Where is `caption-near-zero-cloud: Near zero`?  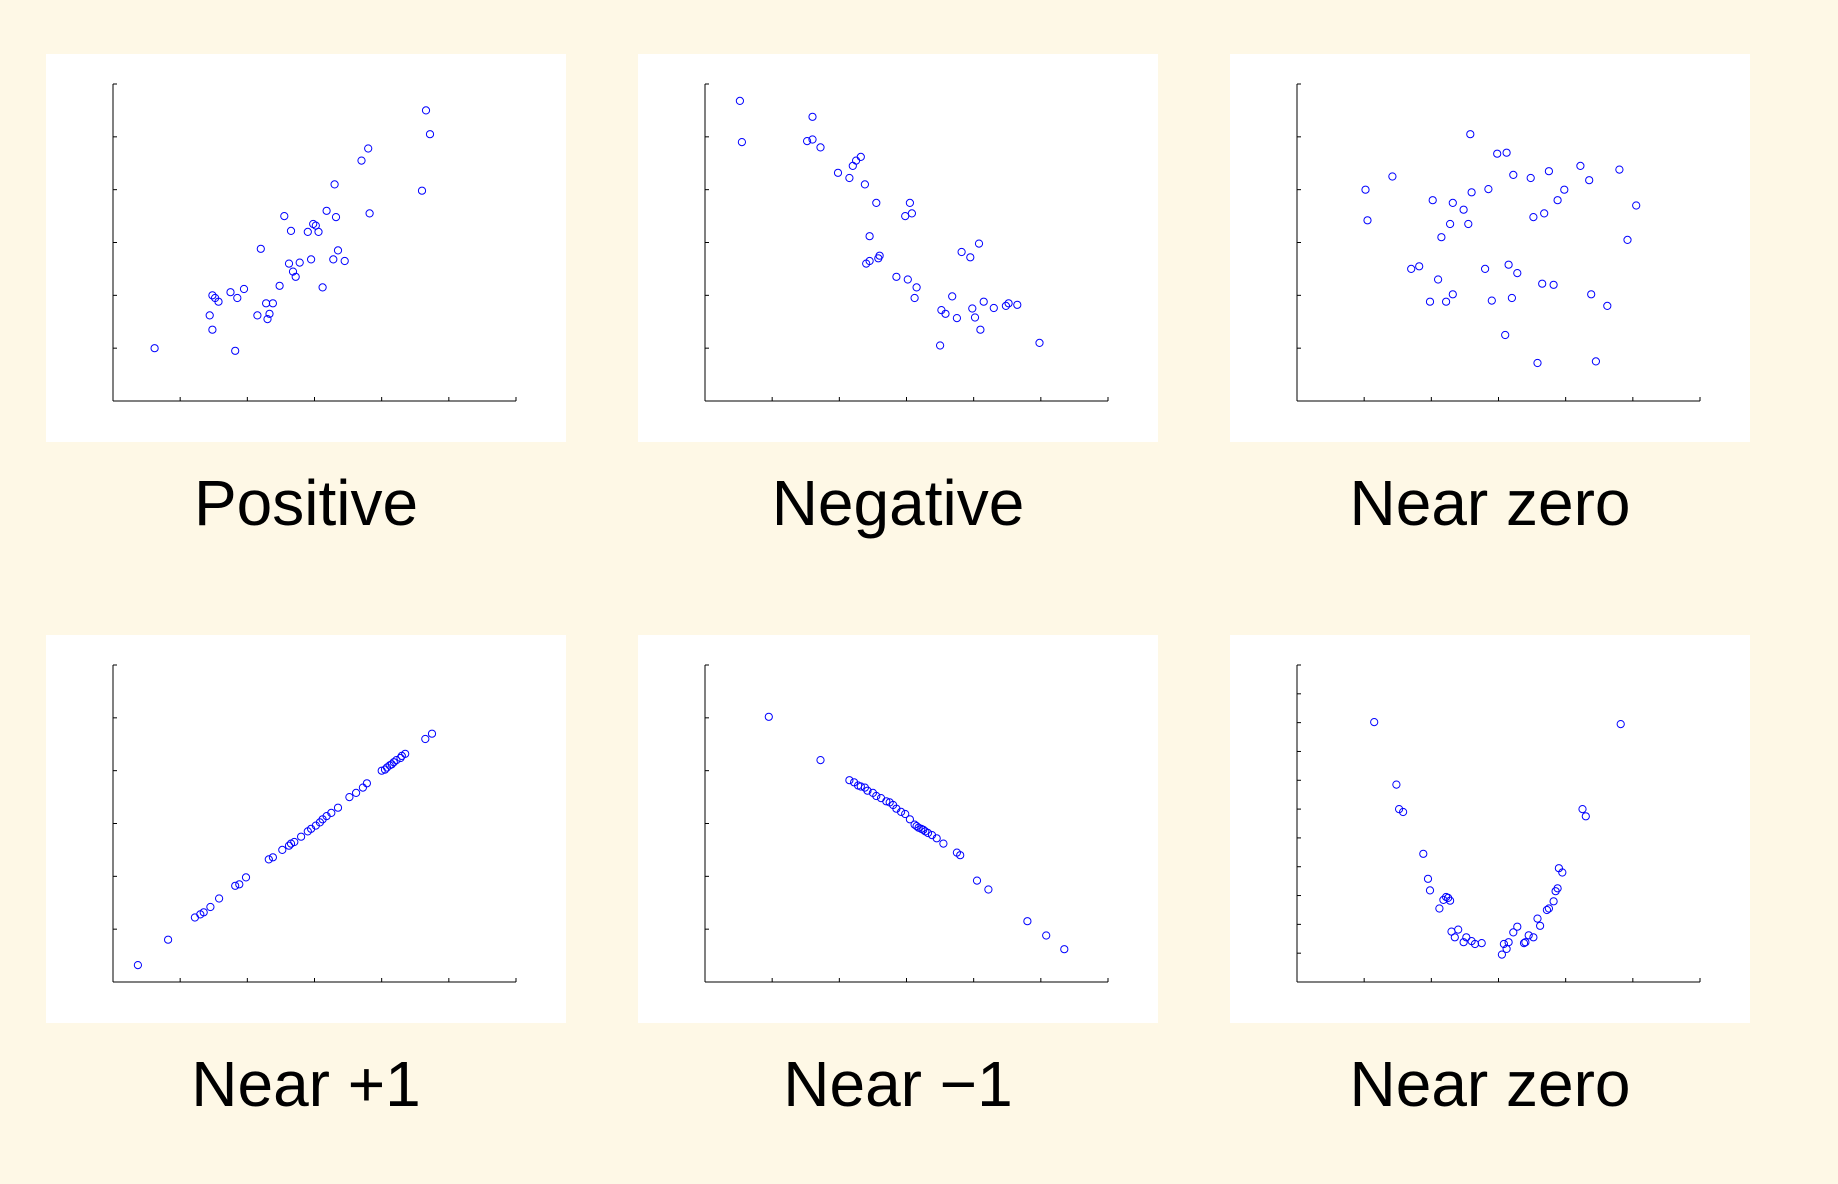 caption-near-zero-cloud: Near zero is located at coordinates (1490, 503).